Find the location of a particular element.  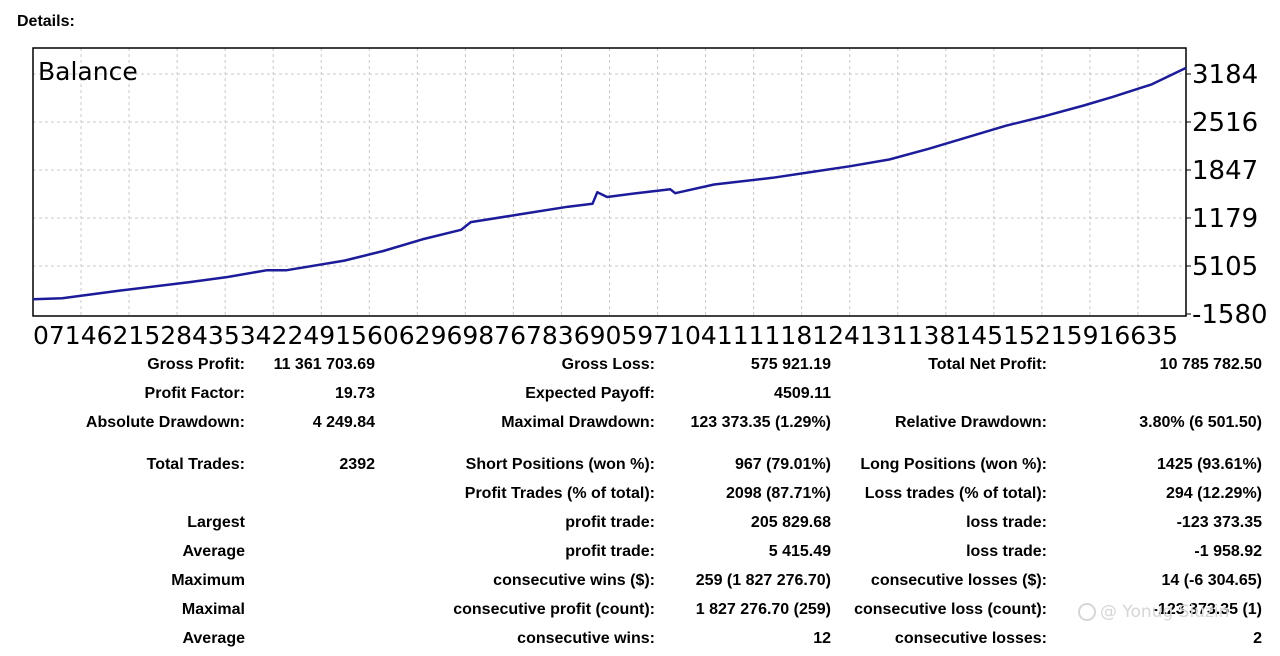

max-consecutive-losses-label: consecutive losses ($): is located at coordinates (958, 580).